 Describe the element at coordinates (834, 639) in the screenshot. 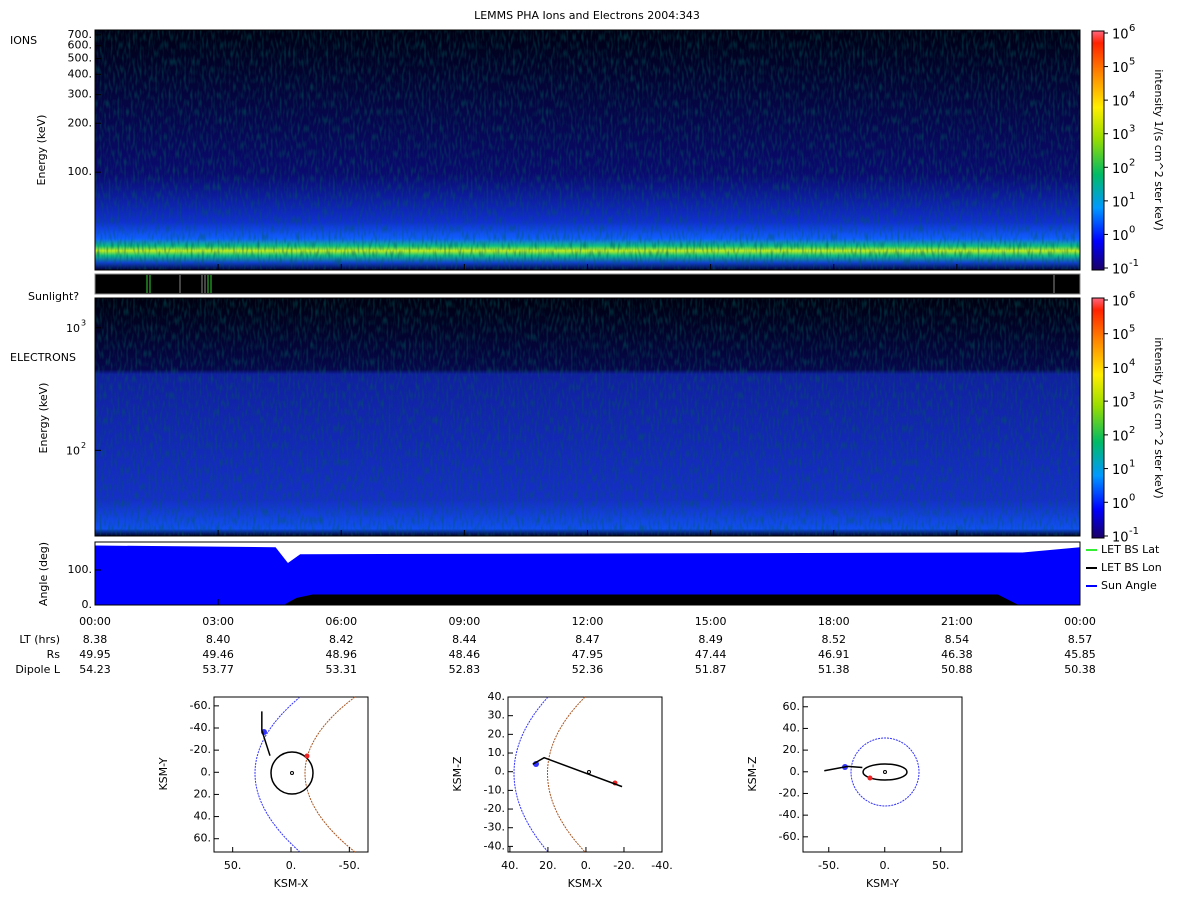

I see `ephemeris-value: 8.52` at that location.